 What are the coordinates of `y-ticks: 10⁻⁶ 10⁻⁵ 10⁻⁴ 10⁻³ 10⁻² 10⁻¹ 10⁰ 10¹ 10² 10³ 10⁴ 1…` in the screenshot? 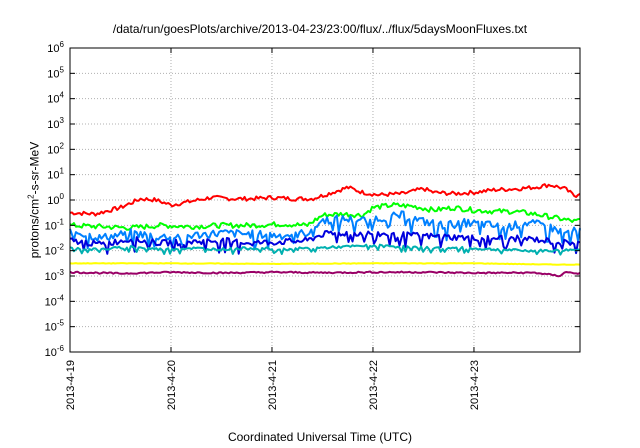 It's located at (55, 199).